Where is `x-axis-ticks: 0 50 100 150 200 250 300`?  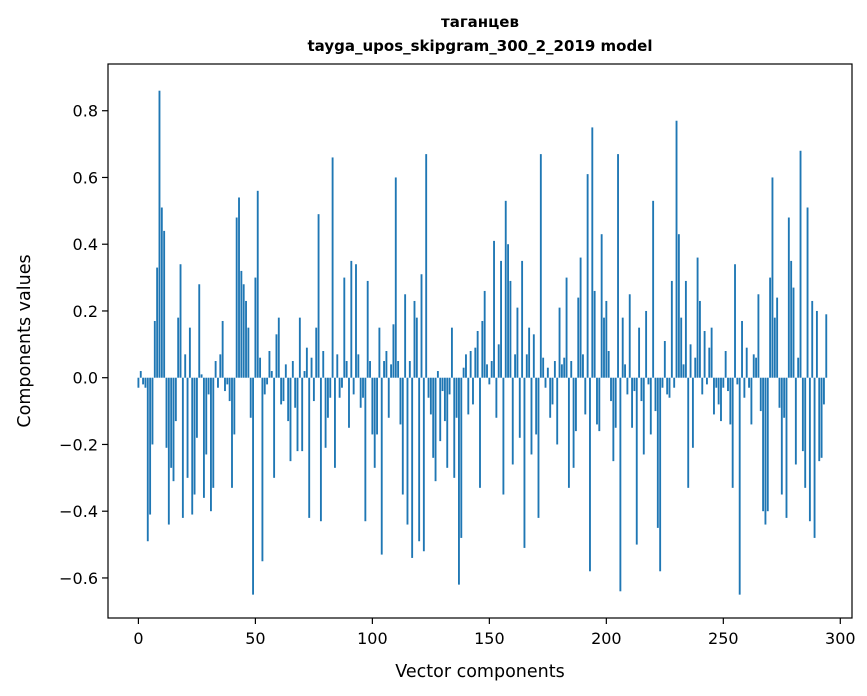
x-axis-ticks: 0 50 100 150 200 250 300 is located at coordinates (494, 633).